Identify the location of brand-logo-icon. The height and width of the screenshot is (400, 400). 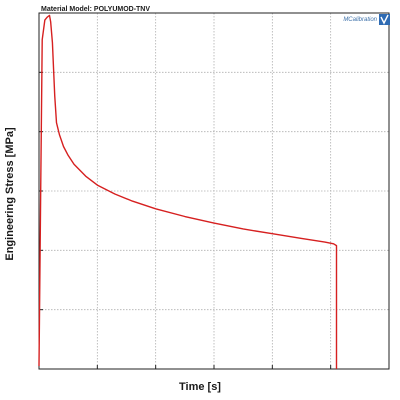
(384, 19).